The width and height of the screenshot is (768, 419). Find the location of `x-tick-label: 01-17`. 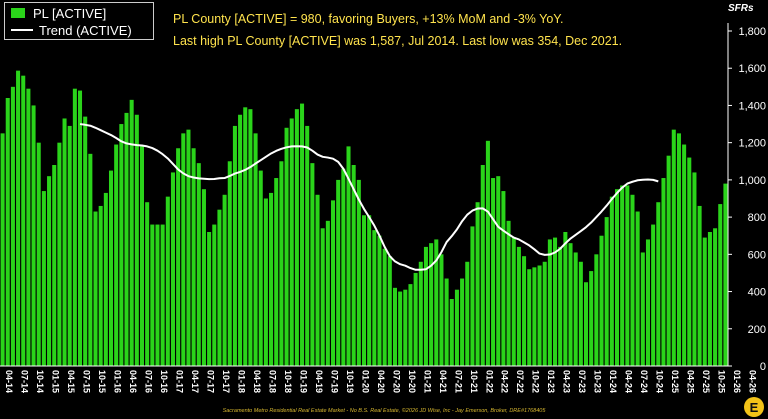

x-tick-label: 01-17 is located at coordinates (179, 381).